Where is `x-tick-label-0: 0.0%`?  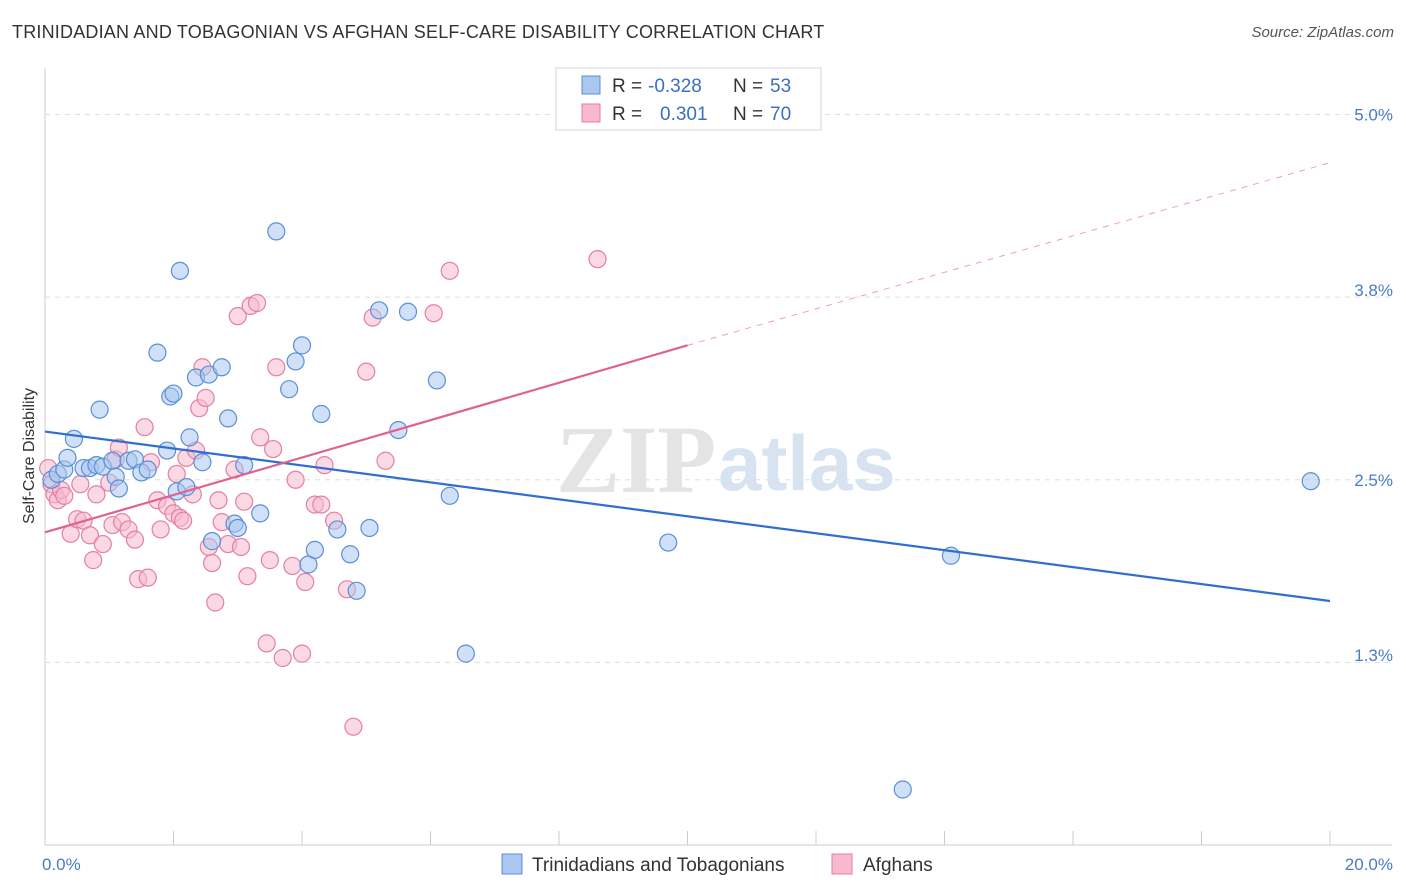 x-tick-label-0: 0.0% is located at coordinates (61, 864).